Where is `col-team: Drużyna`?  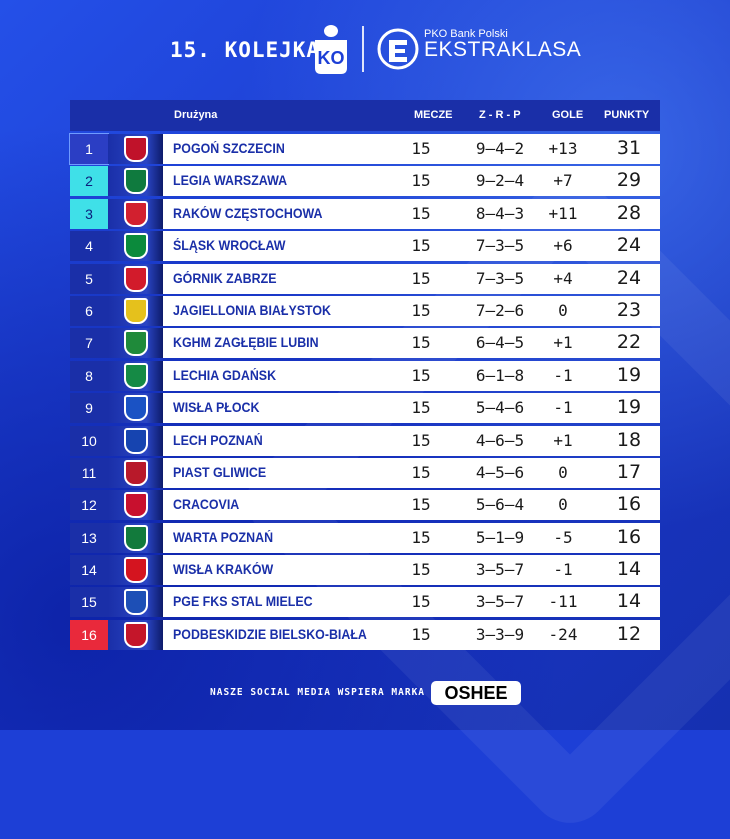
col-team: Drużyna is located at coordinates (196, 115).